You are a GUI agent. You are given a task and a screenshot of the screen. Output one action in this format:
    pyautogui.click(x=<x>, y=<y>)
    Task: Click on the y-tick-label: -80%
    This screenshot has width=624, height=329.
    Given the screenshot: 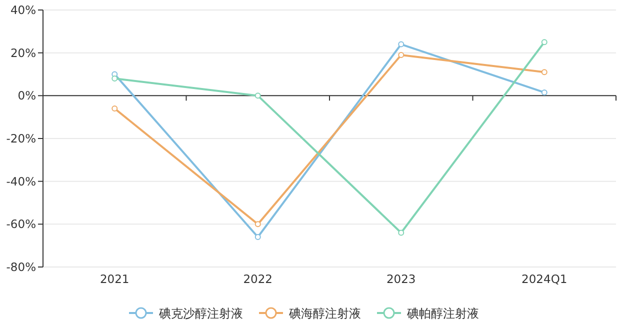 What is the action you would take?
    pyautogui.click(x=21, y=267)
    